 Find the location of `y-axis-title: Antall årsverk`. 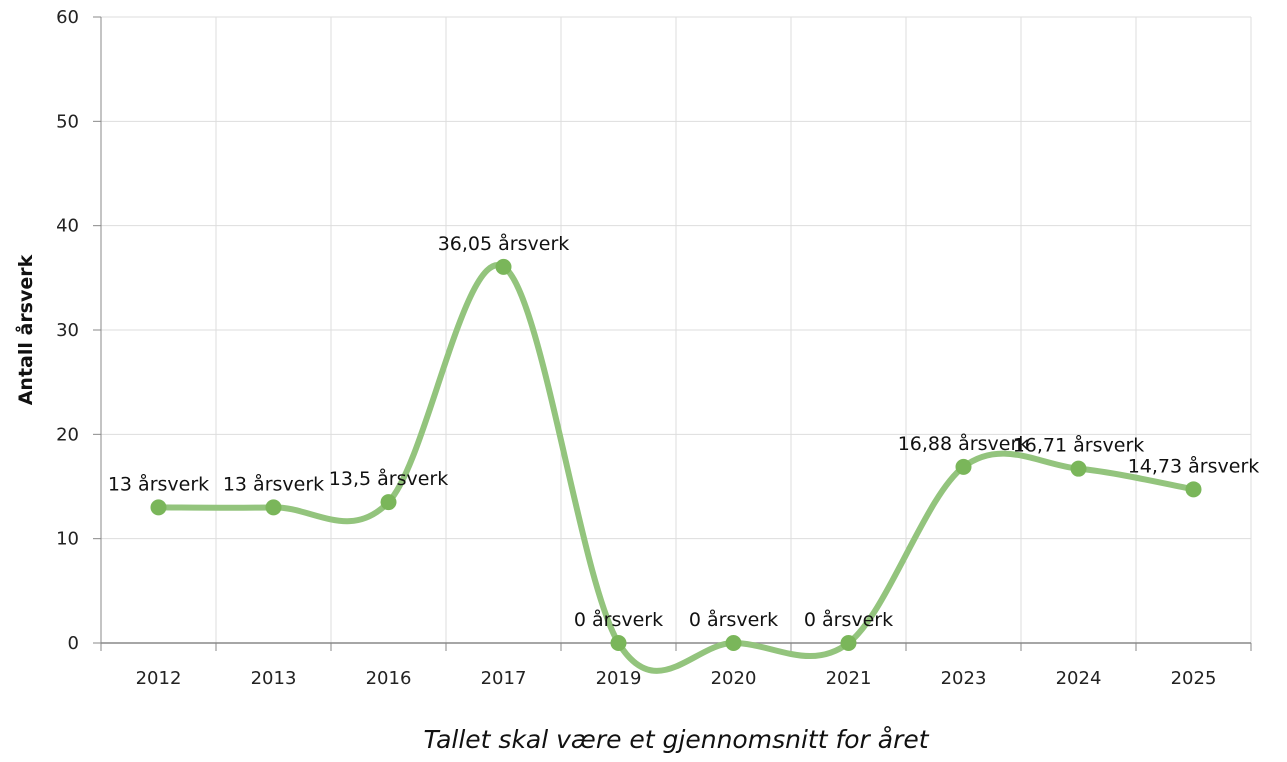

y-axis-title: Antall årsverk is located at coordinates (25, 329).